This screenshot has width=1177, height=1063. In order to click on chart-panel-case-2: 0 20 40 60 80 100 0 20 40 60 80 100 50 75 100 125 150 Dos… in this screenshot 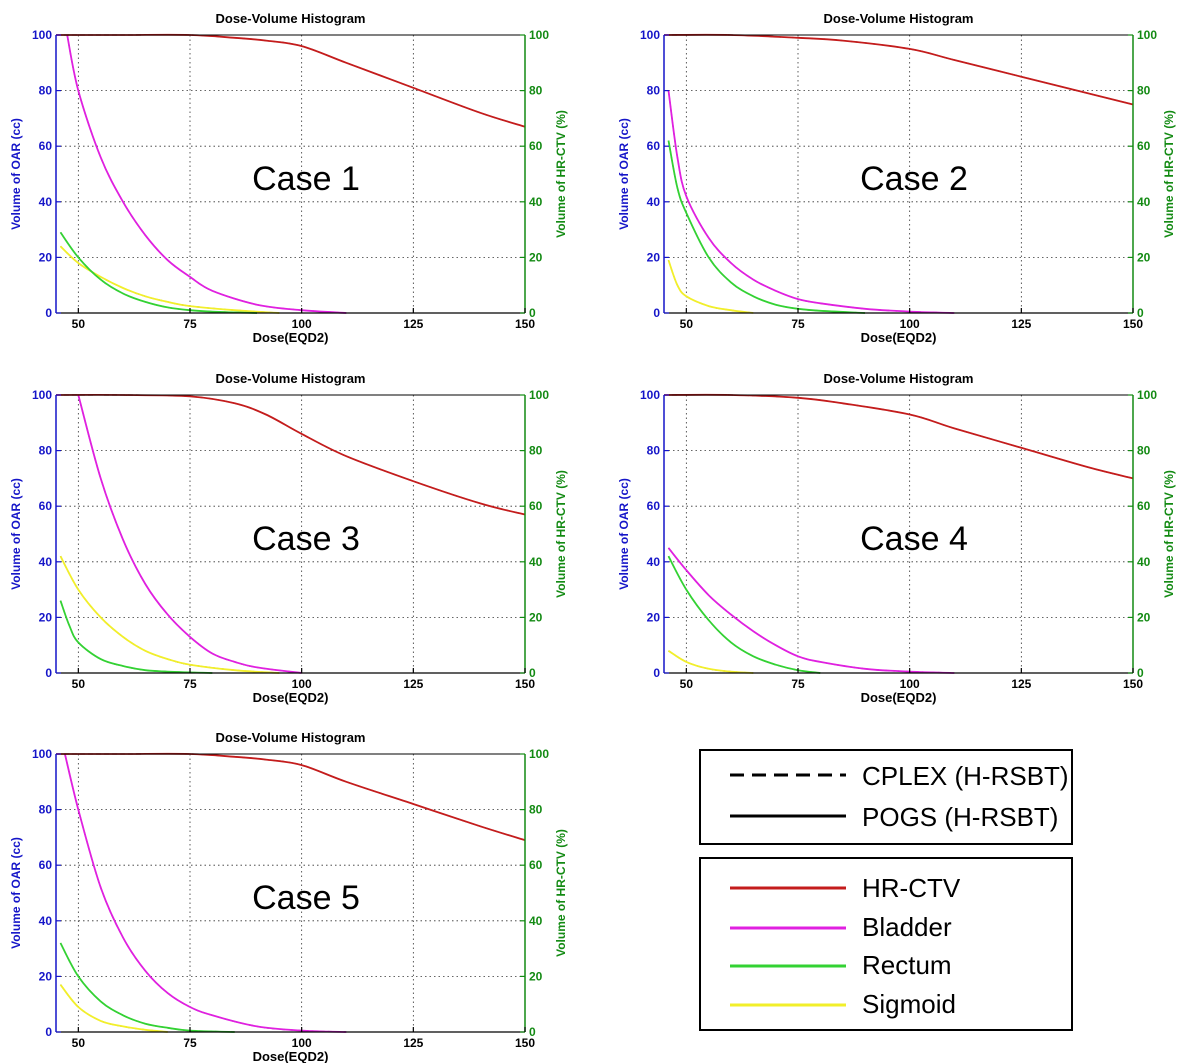, I will do `click(896, 178)`.